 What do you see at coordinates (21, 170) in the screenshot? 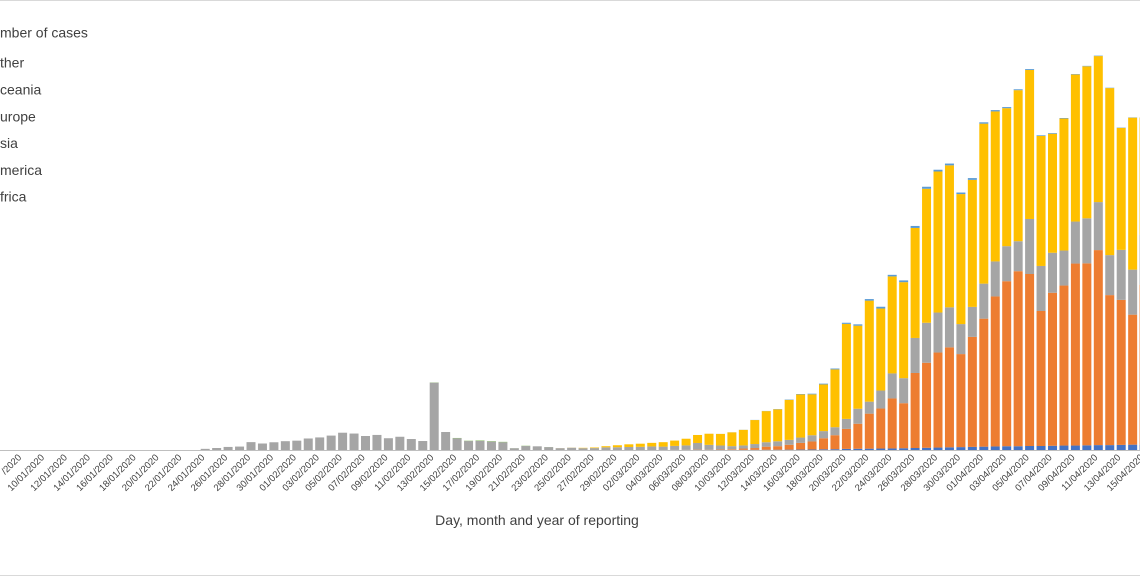
I see `legend-label: merica` at bounding box center [21, 170].